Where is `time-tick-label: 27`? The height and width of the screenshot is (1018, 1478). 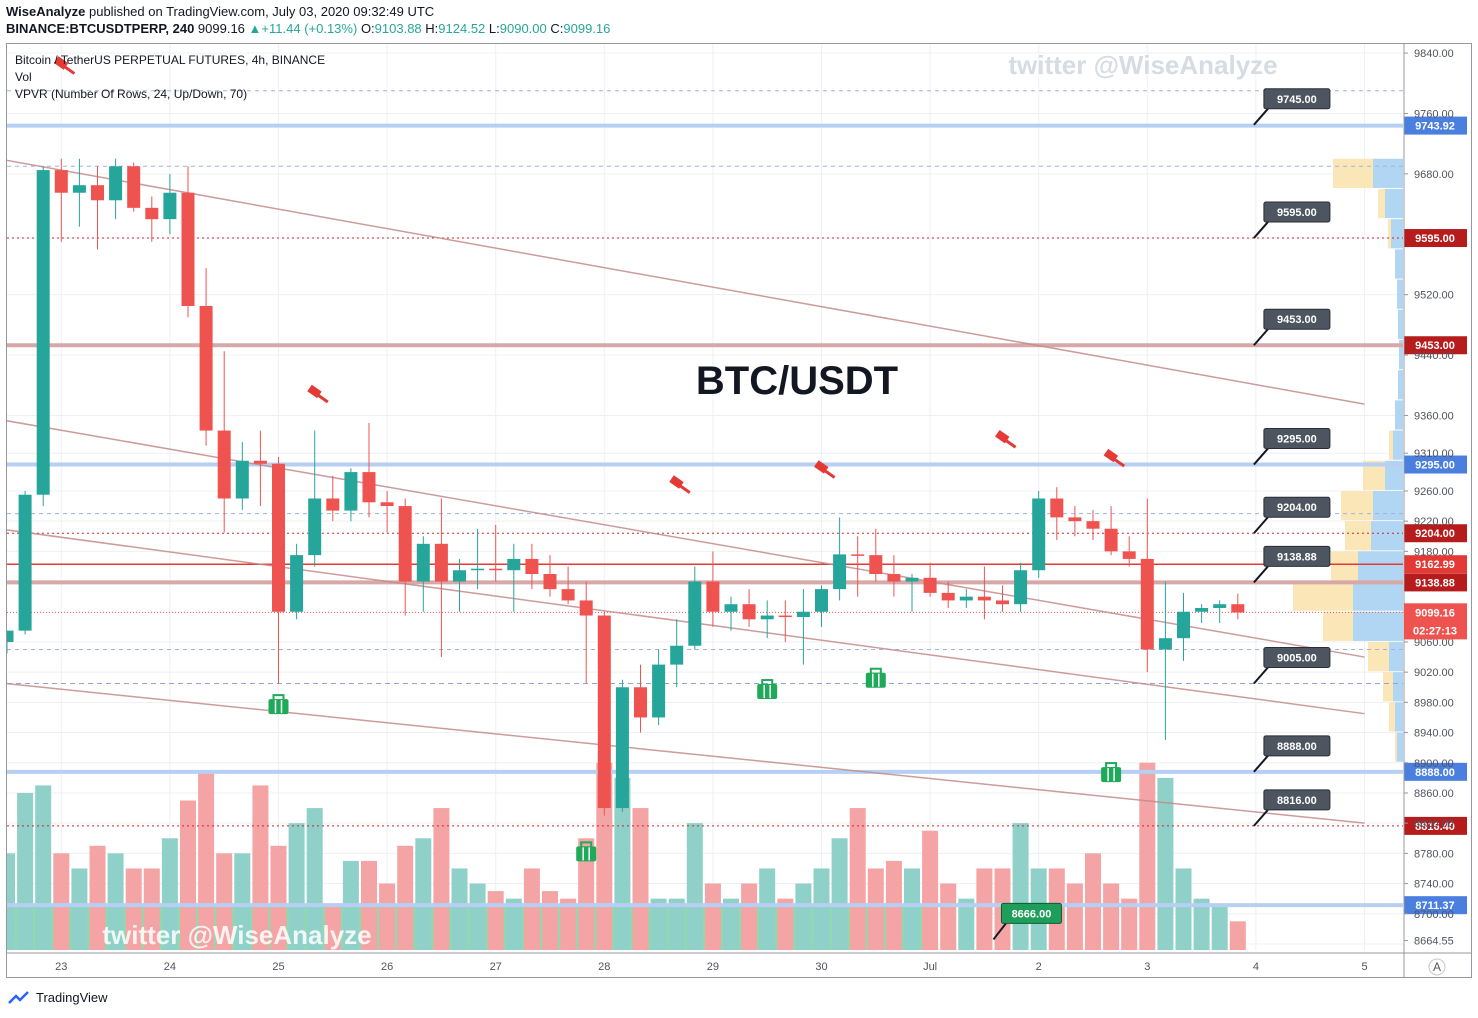
time-tick-label: 27 is located at coordinates (496, 967).